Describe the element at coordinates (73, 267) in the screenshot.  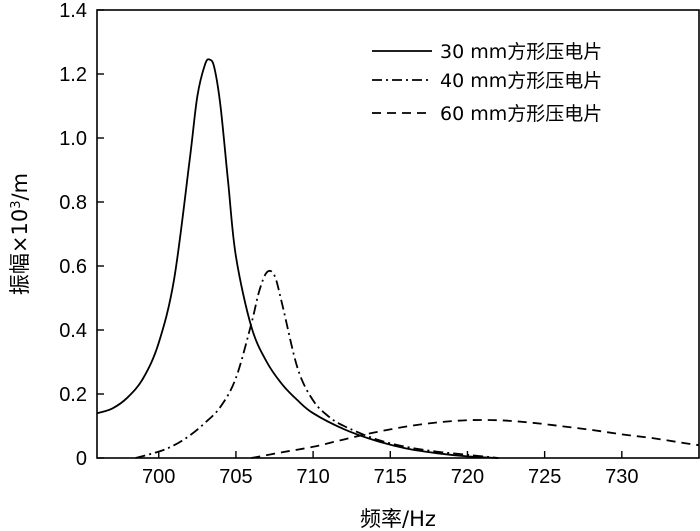
I see `y-tick-label: 0.6` at that location.